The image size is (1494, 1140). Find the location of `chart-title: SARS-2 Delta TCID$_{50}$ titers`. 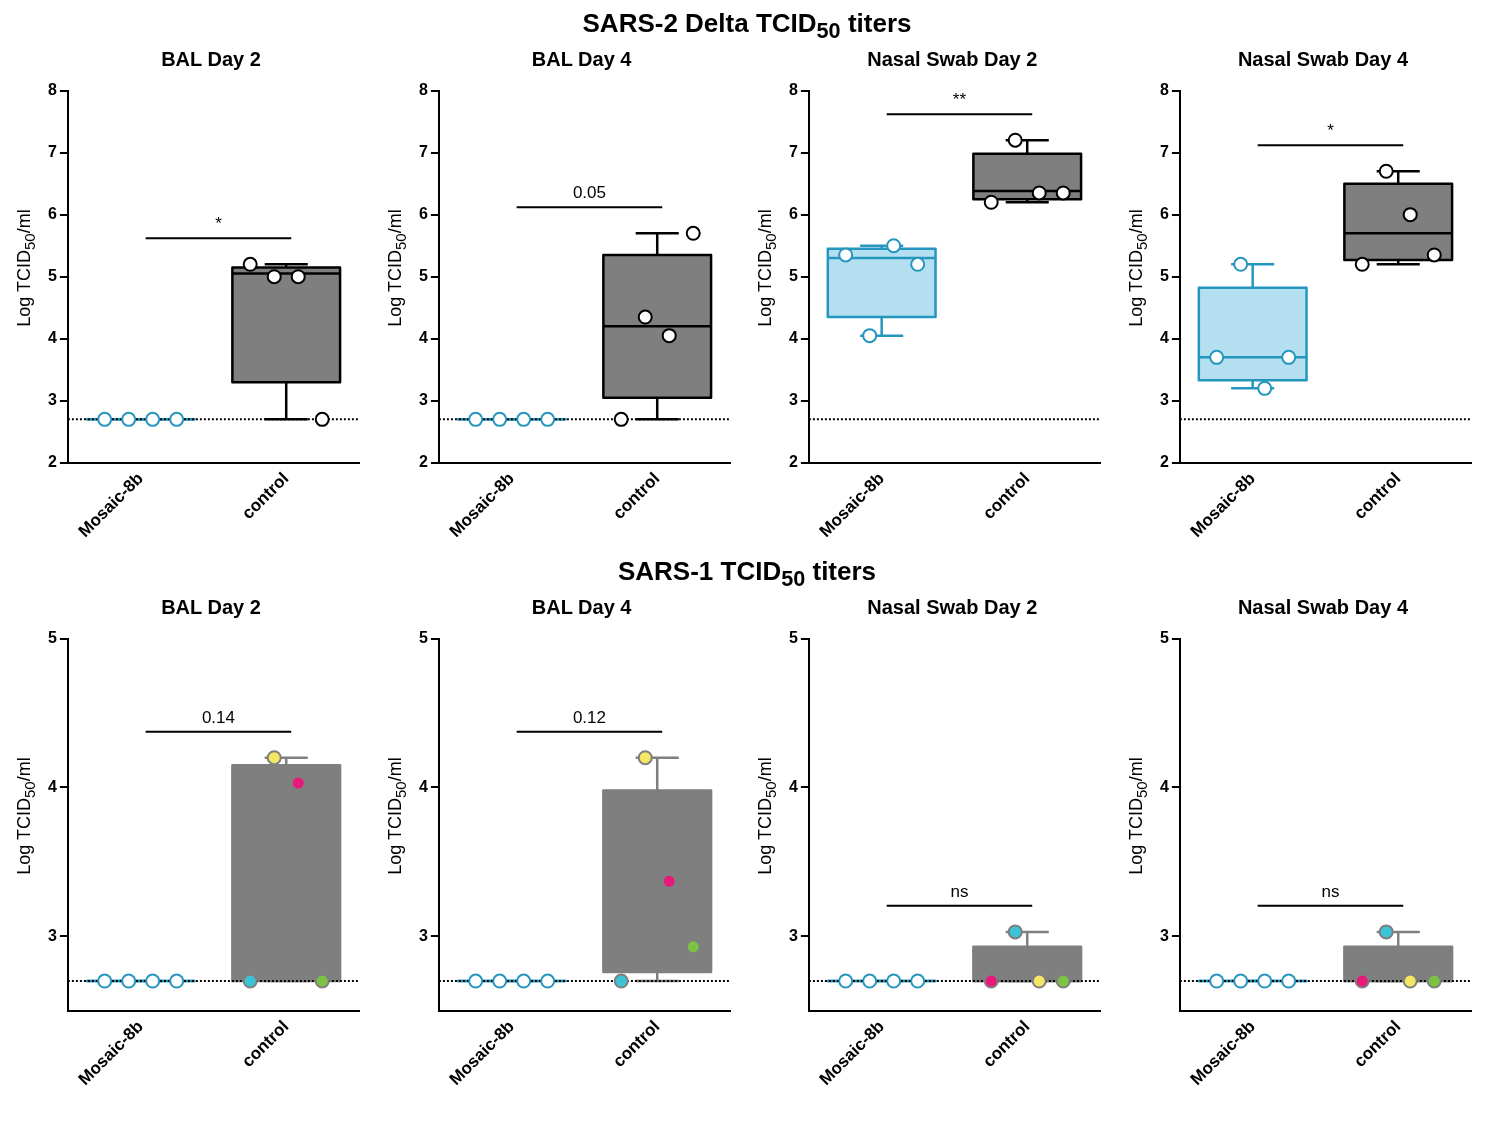

chart-title: SARS-2 Delta TCID$_{50}$ titers is located at coordinates (747, 27).